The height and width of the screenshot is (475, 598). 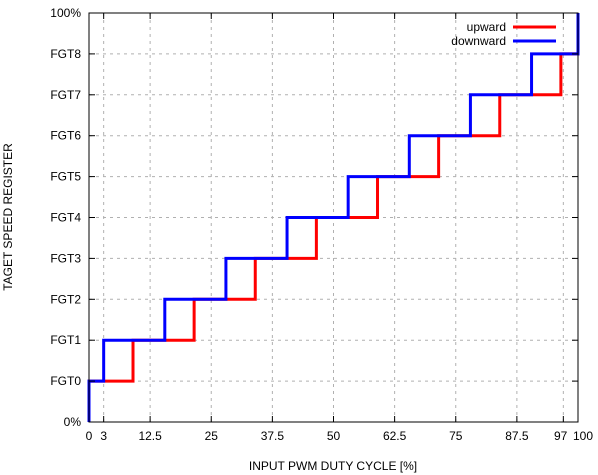 I want to click on x-axis-label: INPUT PWM DUTY CYCLE [%], so click(x=333, y=466).